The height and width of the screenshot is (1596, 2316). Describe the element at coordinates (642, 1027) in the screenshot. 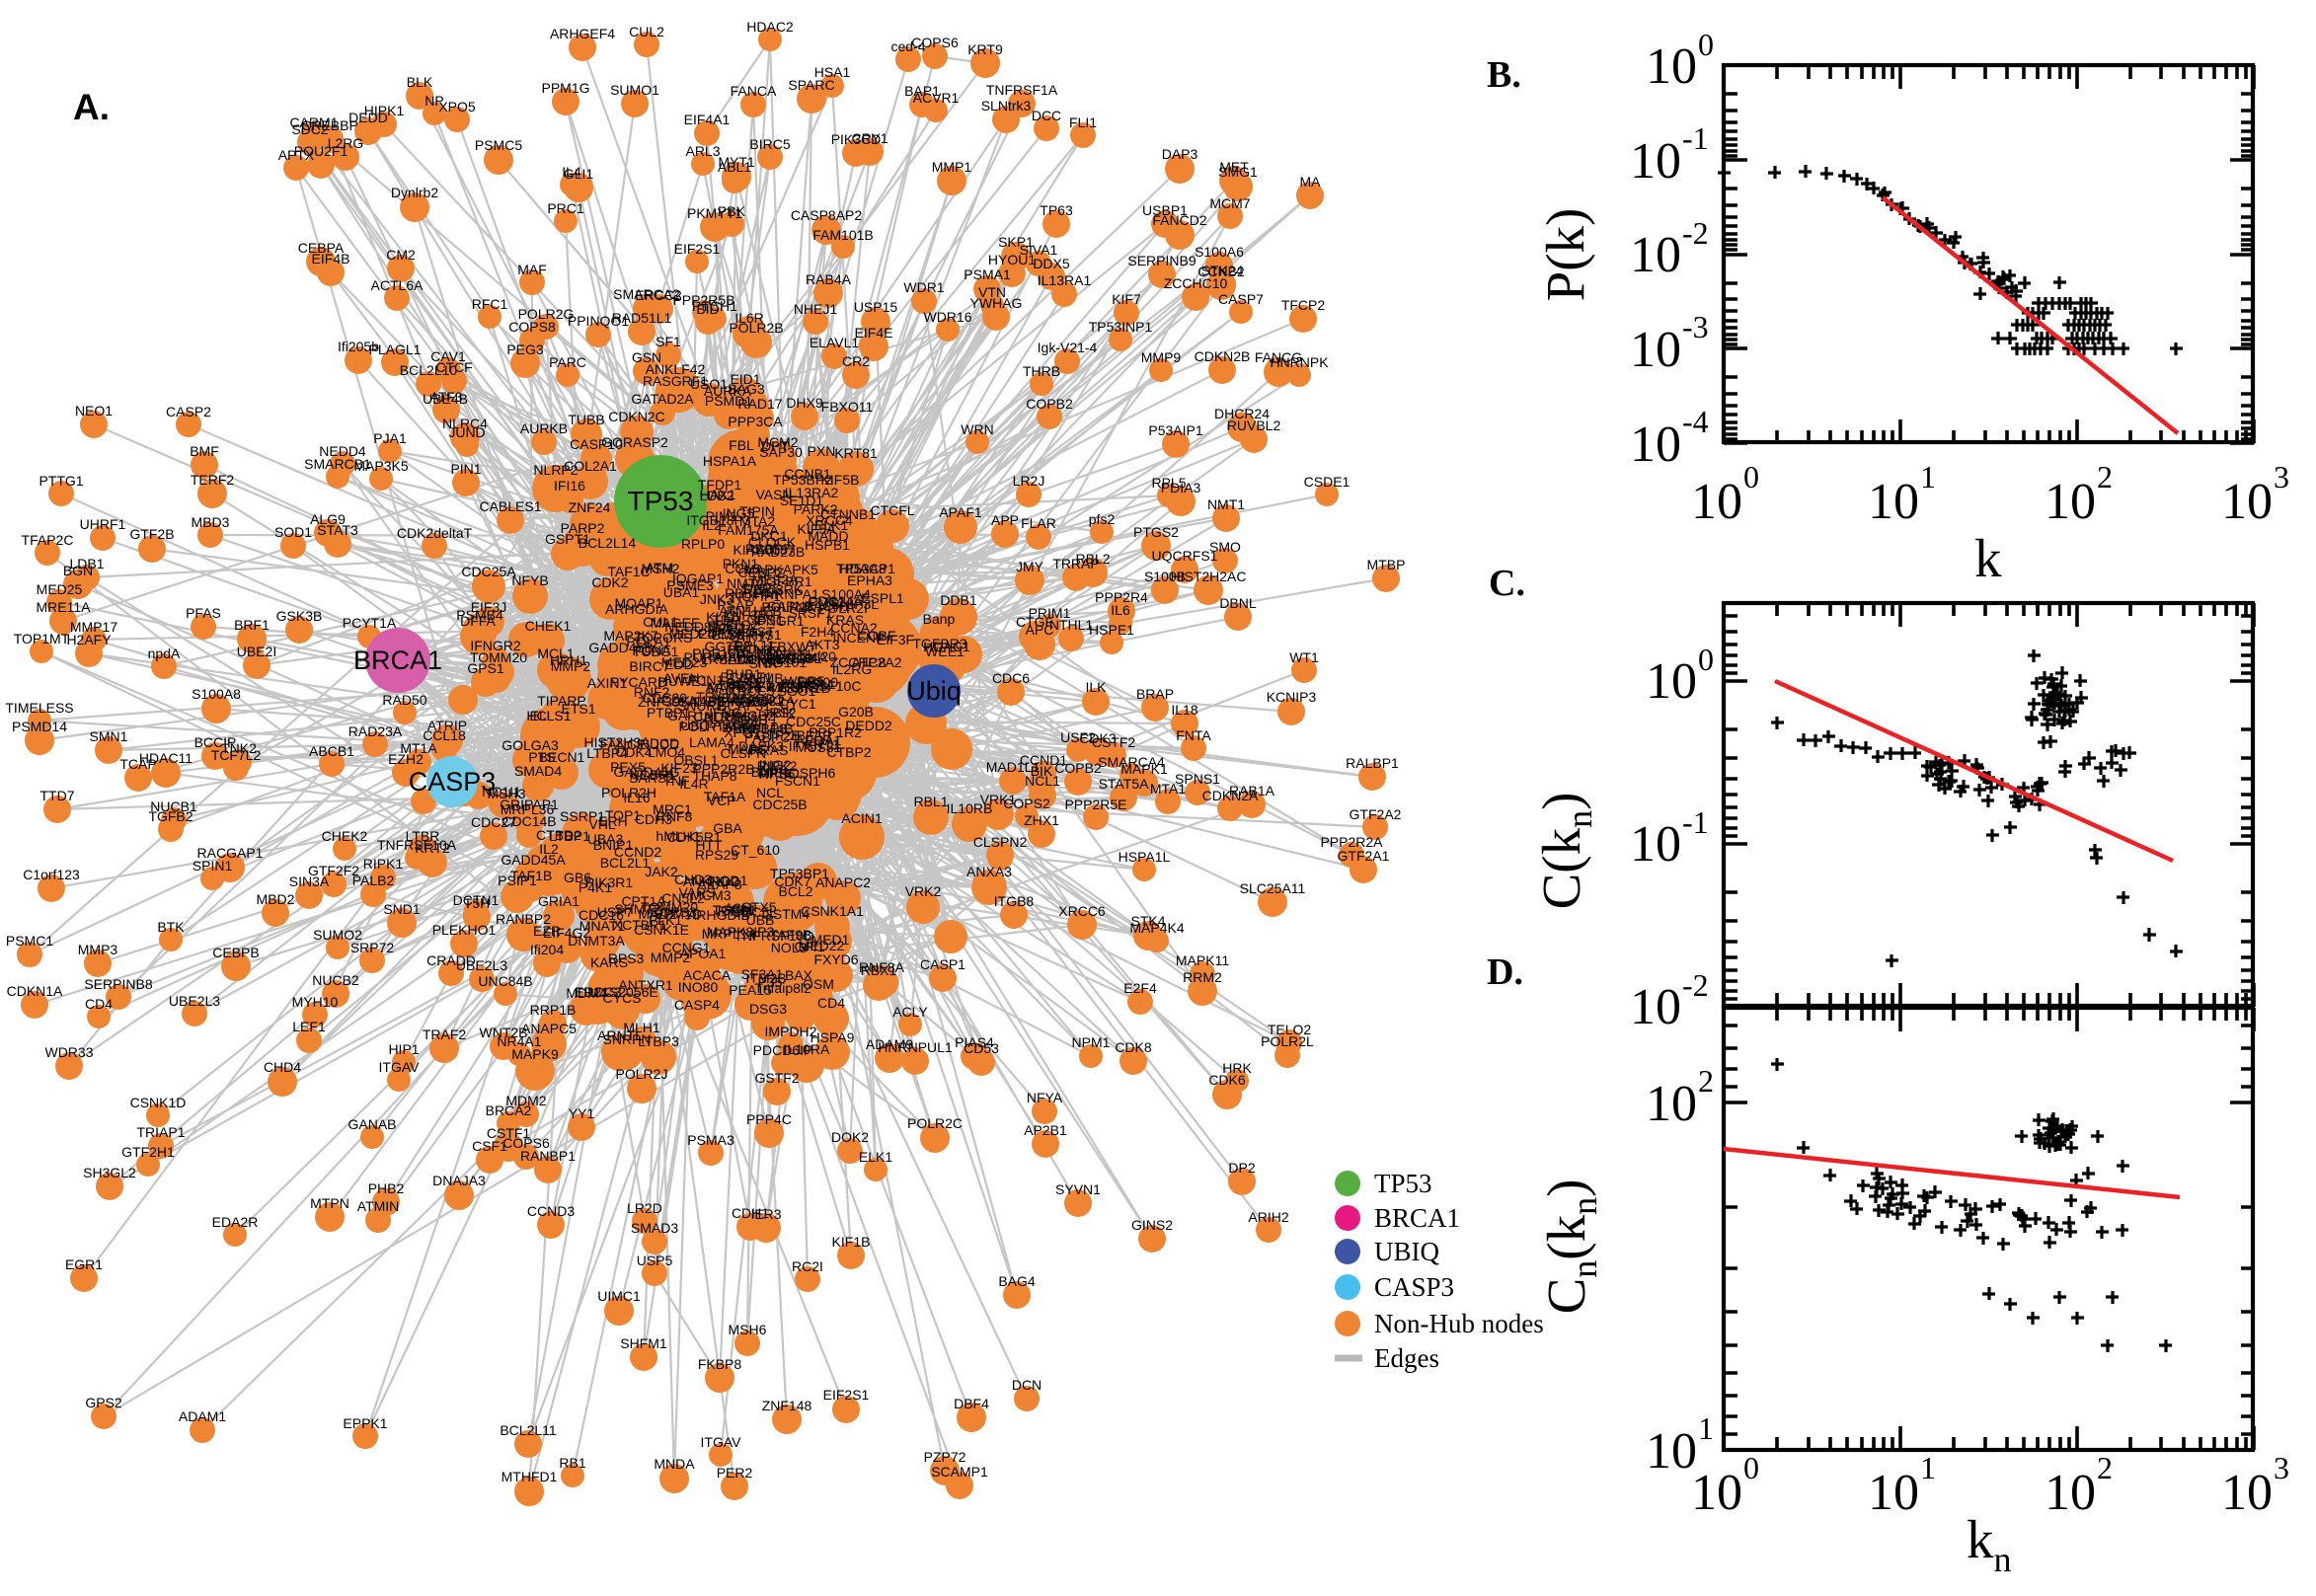

I see `svg-text: MLH1` at that location.